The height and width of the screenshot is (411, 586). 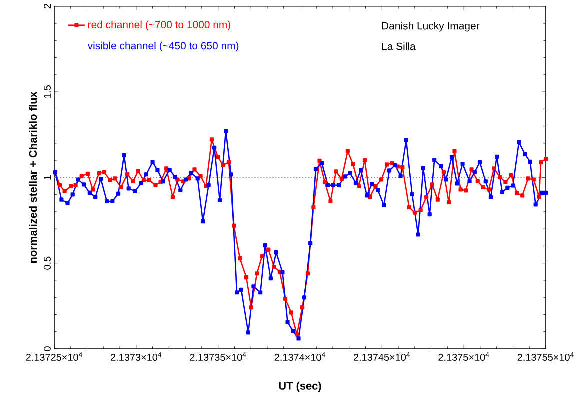 I want to click on x-axis-title: UT (sec), so click(x=300, y=387).